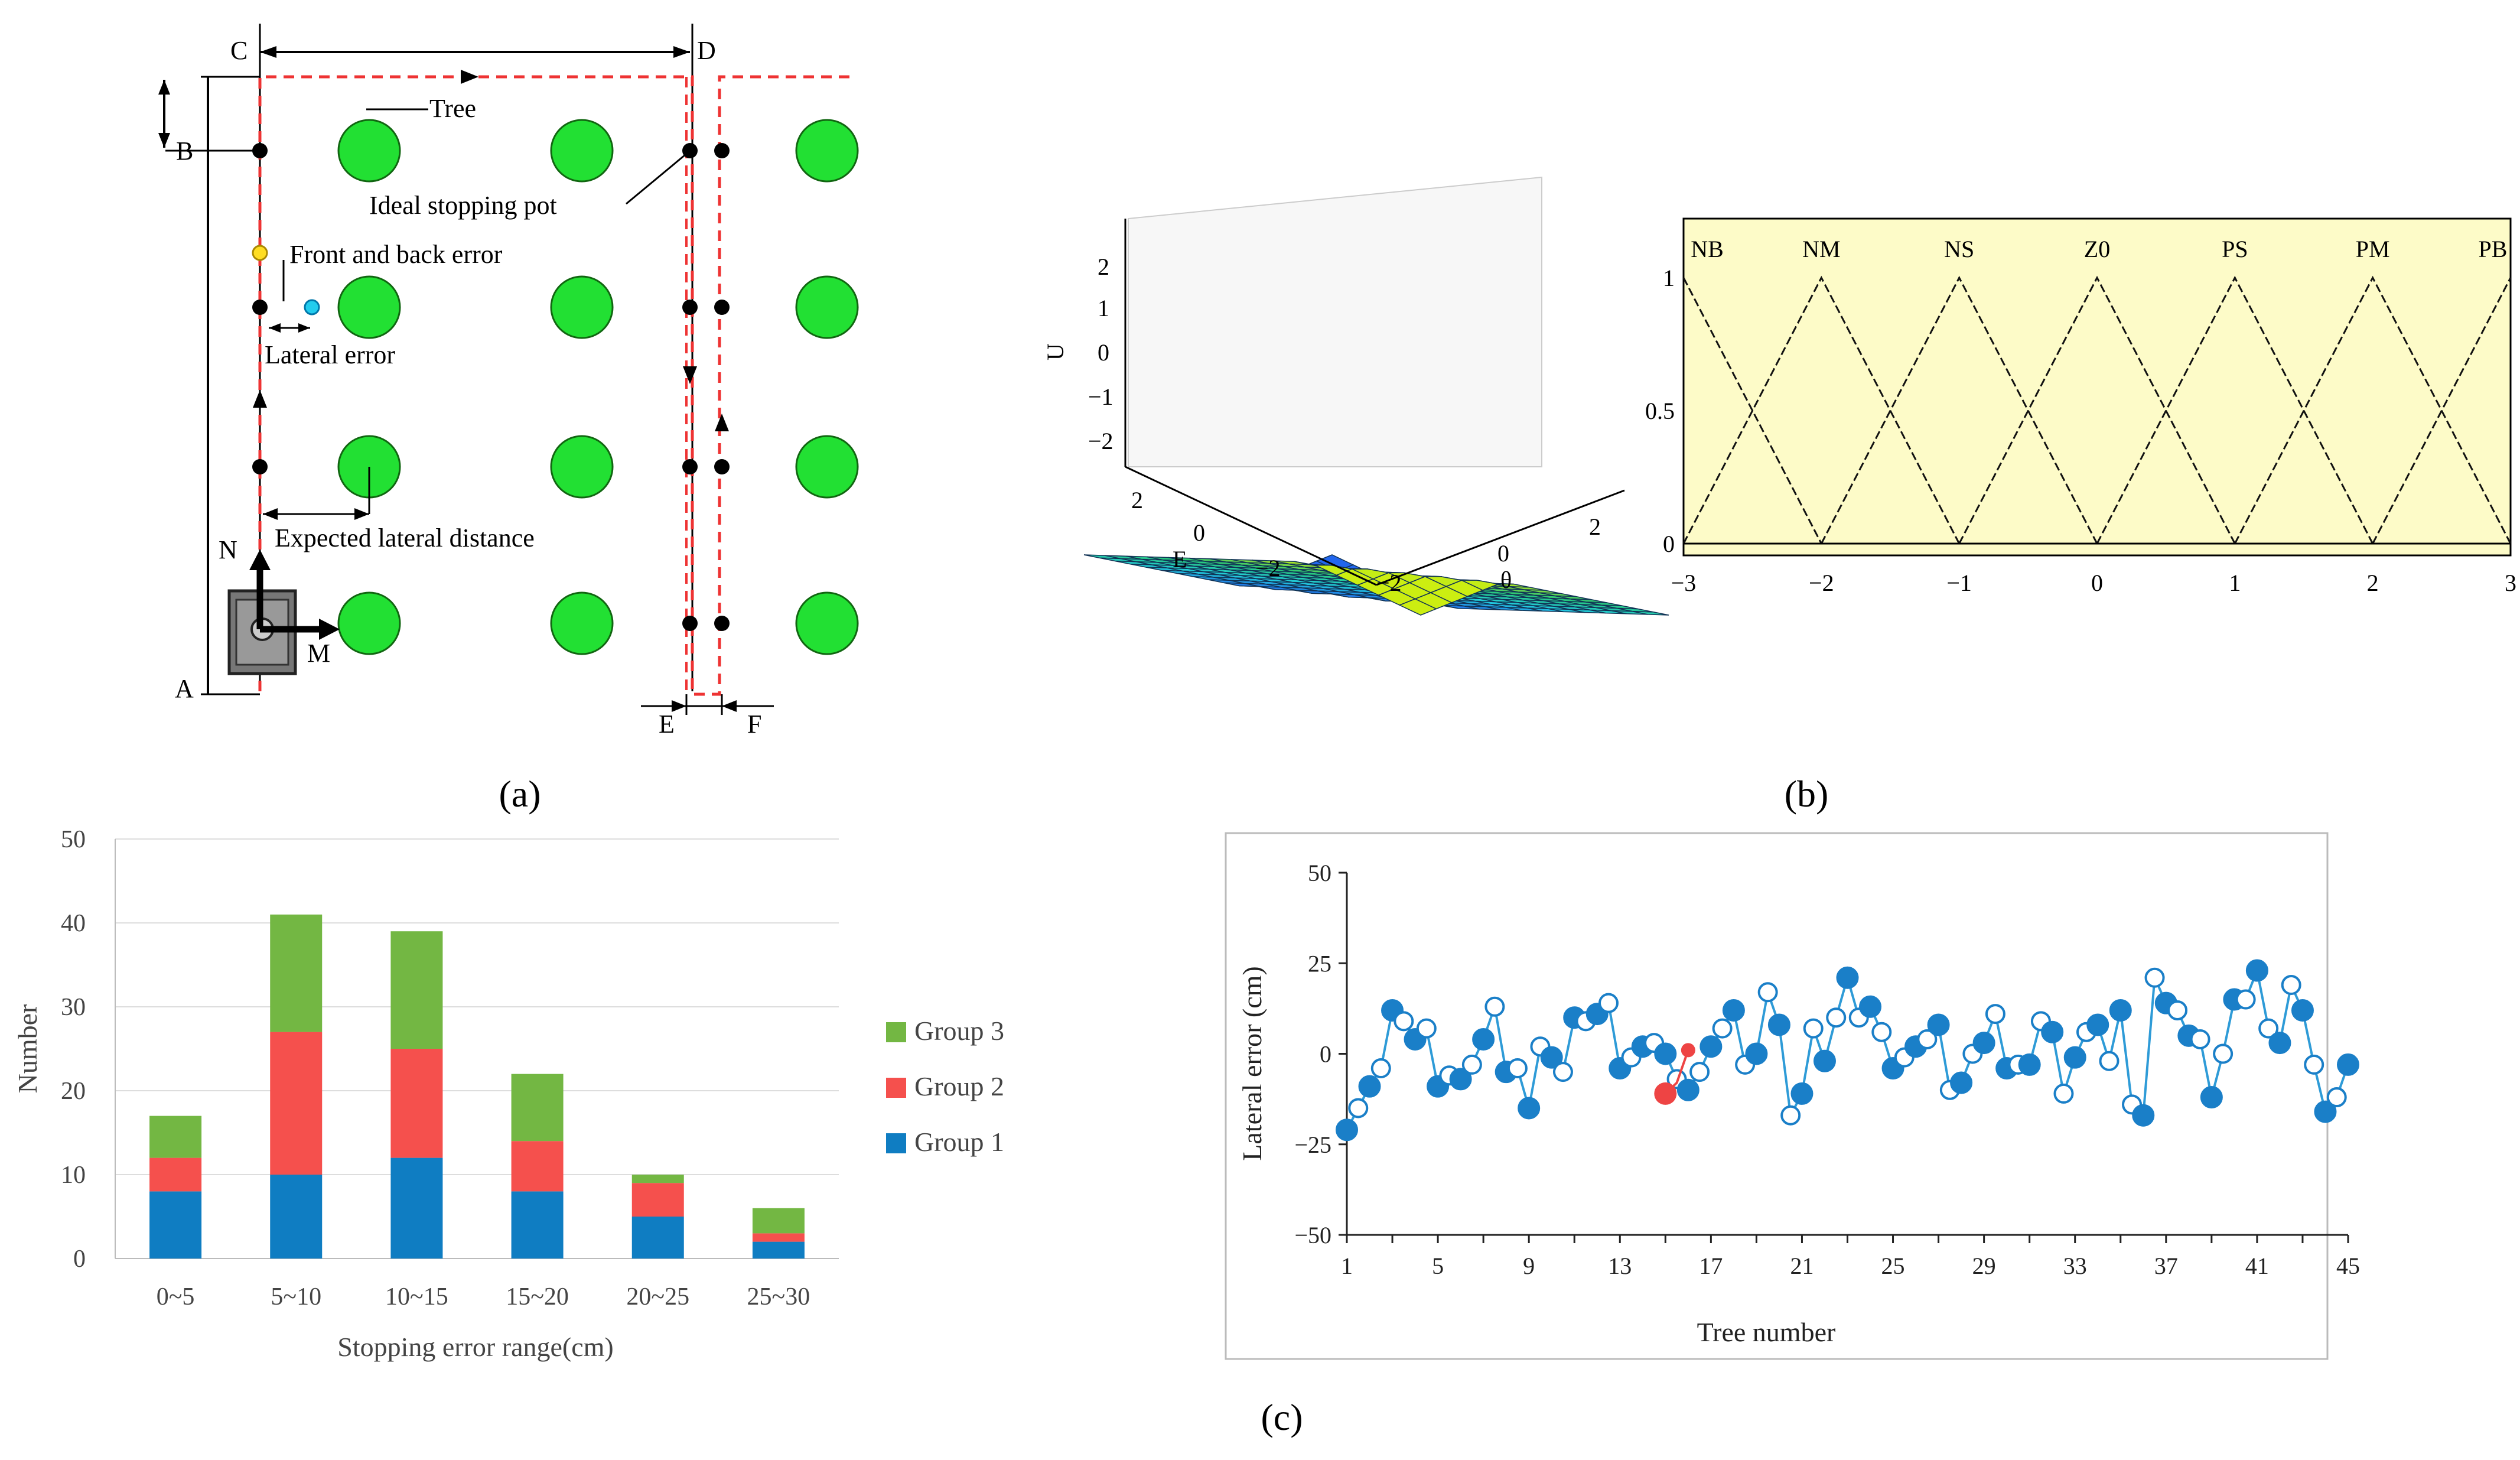  What do you see at coordinates (330, 354) in the screenshot?
I see `label-lateral-error: Lateral error` at bounding box center [330, 354].